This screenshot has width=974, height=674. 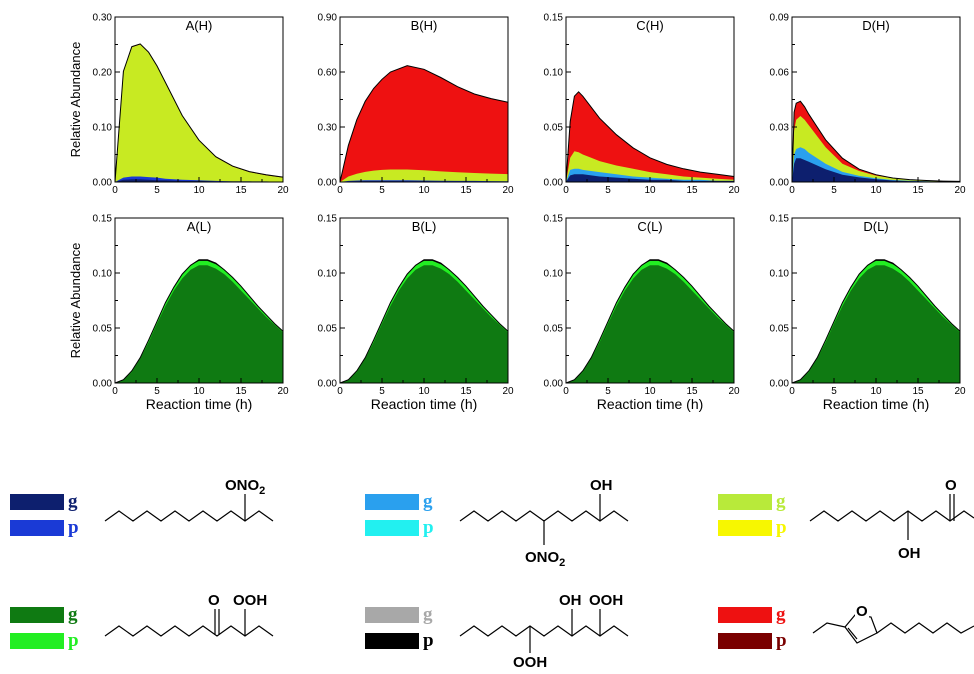 I want to click on chart-title: D(L), so click(x=875, y=226).